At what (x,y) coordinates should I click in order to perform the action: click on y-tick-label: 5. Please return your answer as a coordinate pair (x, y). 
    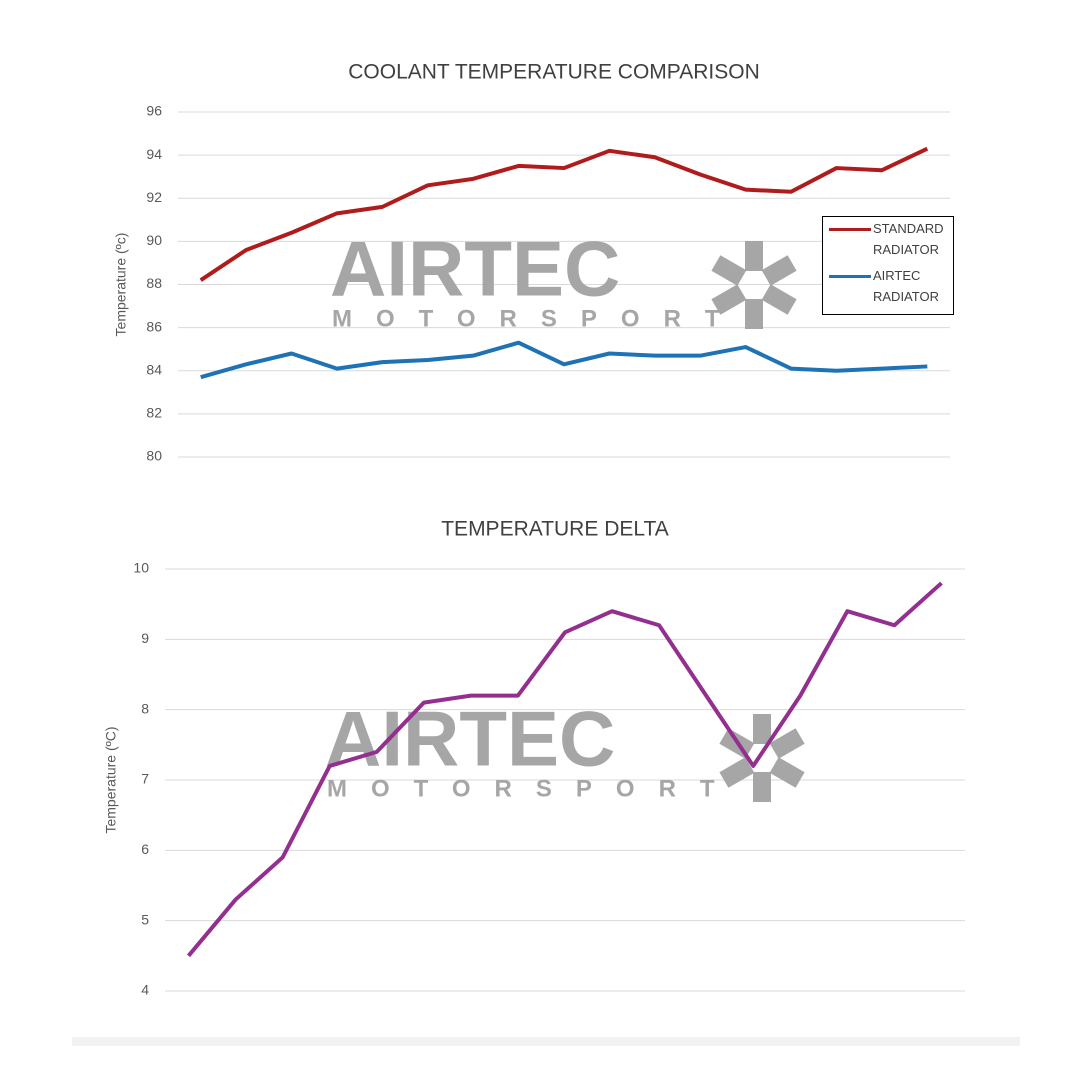
    Looking at the image, I should click on (145, 919).